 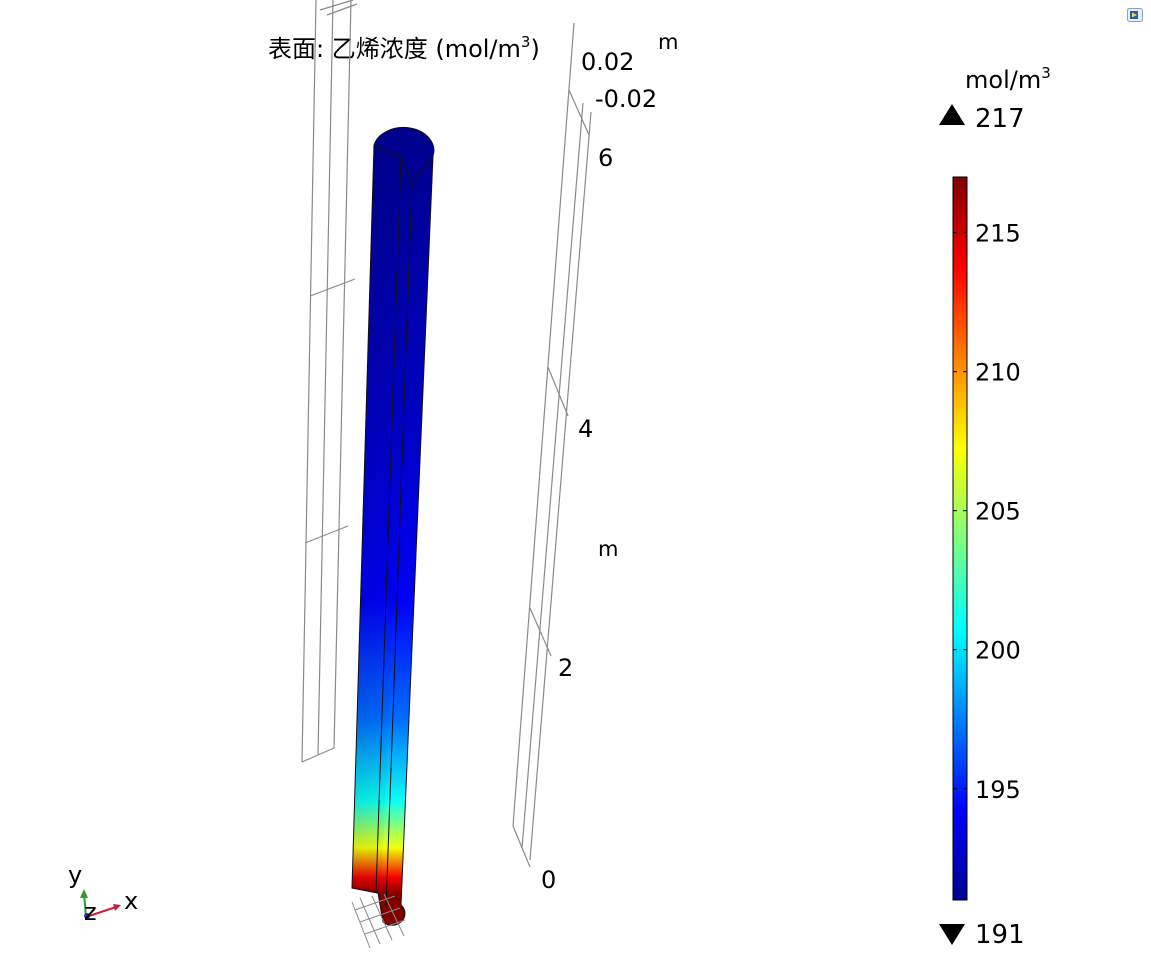 I want to click on legend-unit: mol/m3, so click(x=1008, y=79).